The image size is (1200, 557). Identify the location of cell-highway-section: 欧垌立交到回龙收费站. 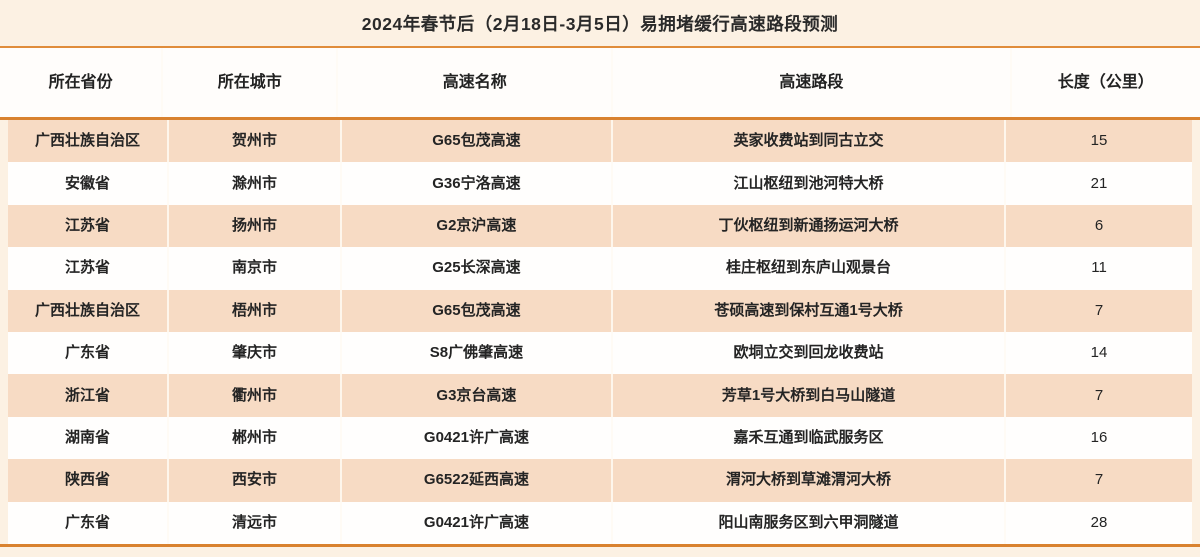
(810, 353).